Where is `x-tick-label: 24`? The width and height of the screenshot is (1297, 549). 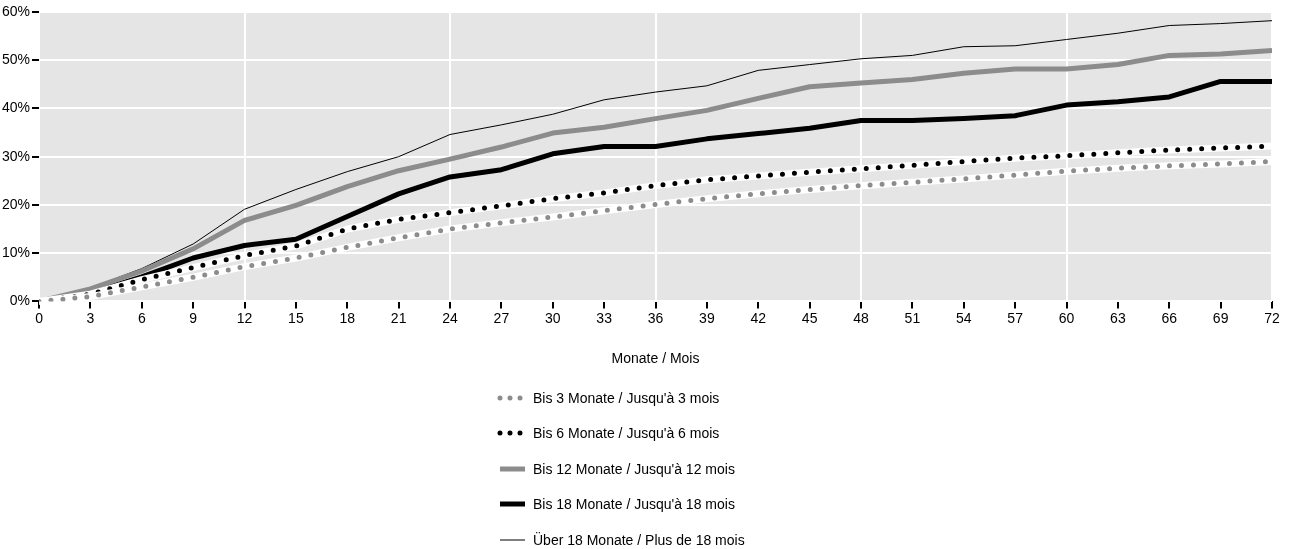 x-tick-label: 24 is located at coordinates (450, 317).